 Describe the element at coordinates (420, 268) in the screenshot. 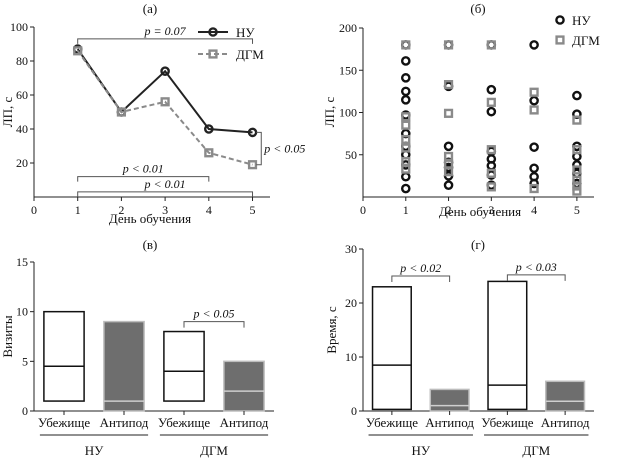

I see `p-value-label: p < 0.02` at that location.